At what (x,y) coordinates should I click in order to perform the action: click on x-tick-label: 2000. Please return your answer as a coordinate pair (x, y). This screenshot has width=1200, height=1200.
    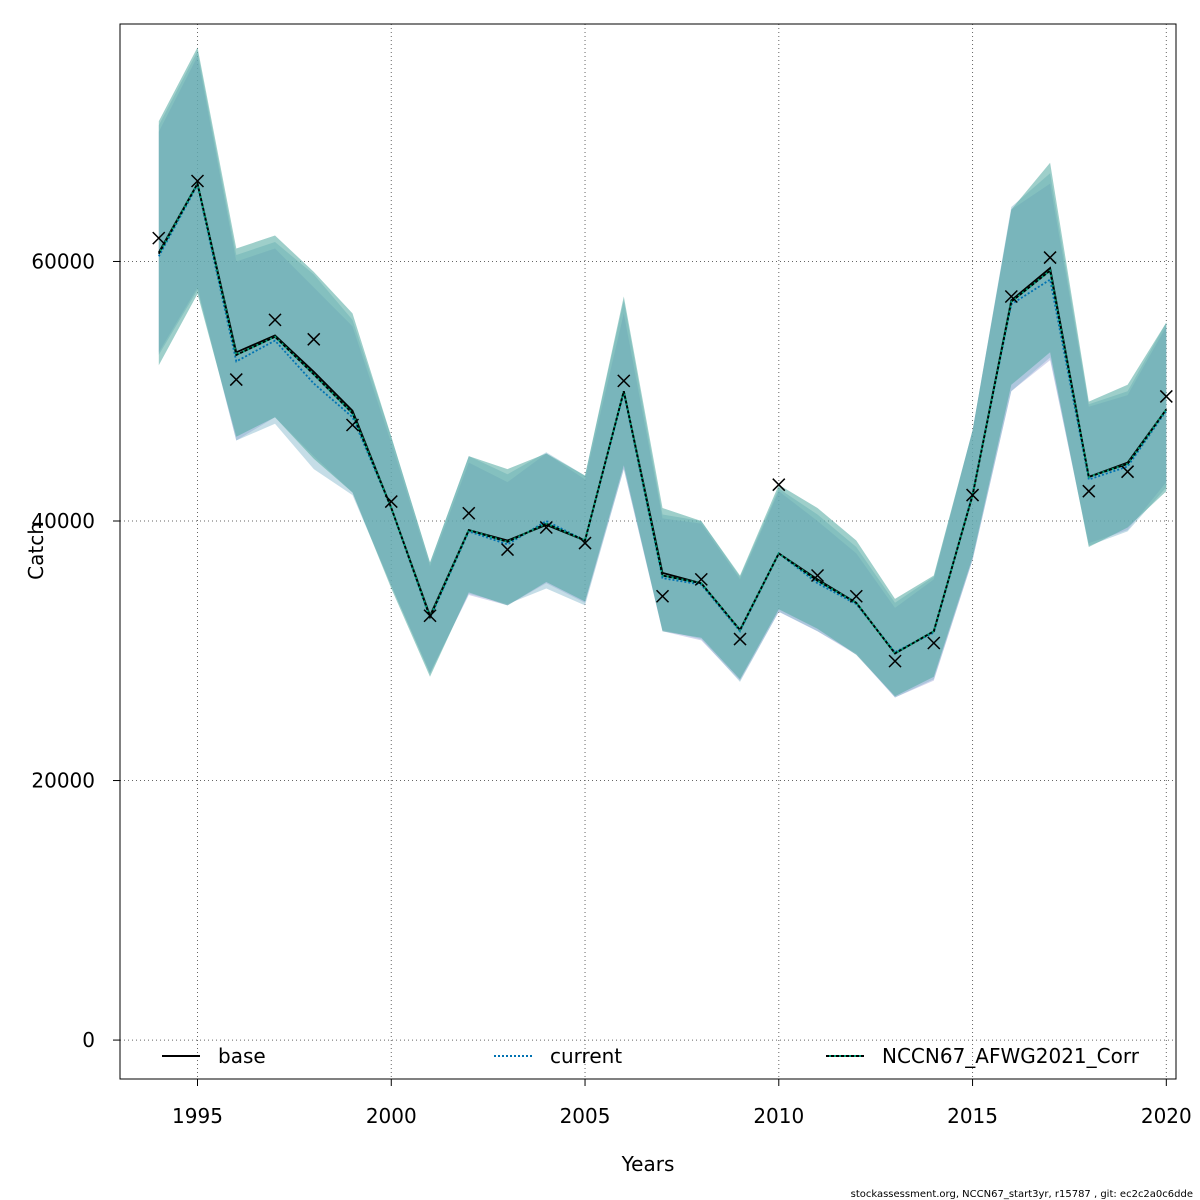
    Looking at the image, I should click on (391, 1116).